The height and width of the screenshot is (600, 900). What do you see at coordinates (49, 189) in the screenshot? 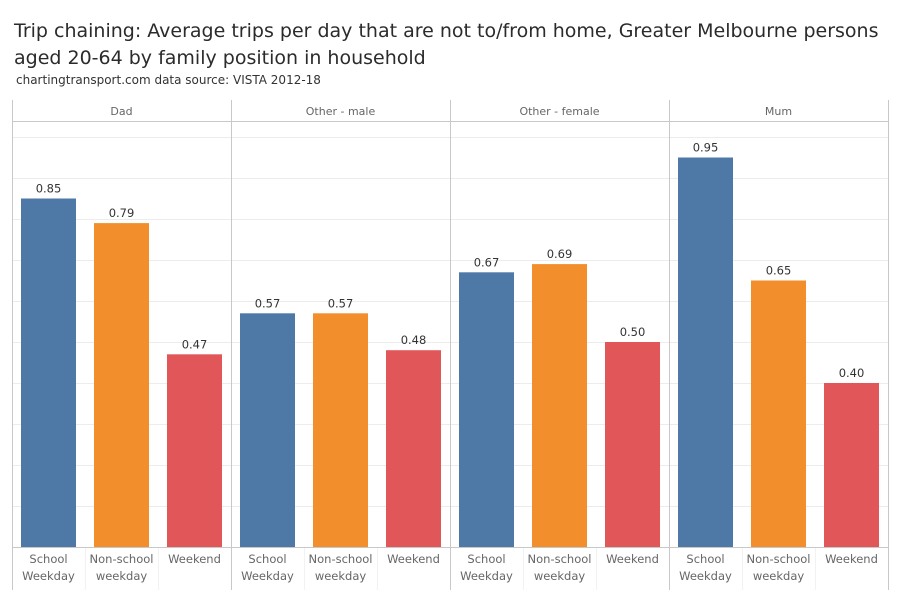
I see `data-label: 0.85` at bounding box center [49, 189].